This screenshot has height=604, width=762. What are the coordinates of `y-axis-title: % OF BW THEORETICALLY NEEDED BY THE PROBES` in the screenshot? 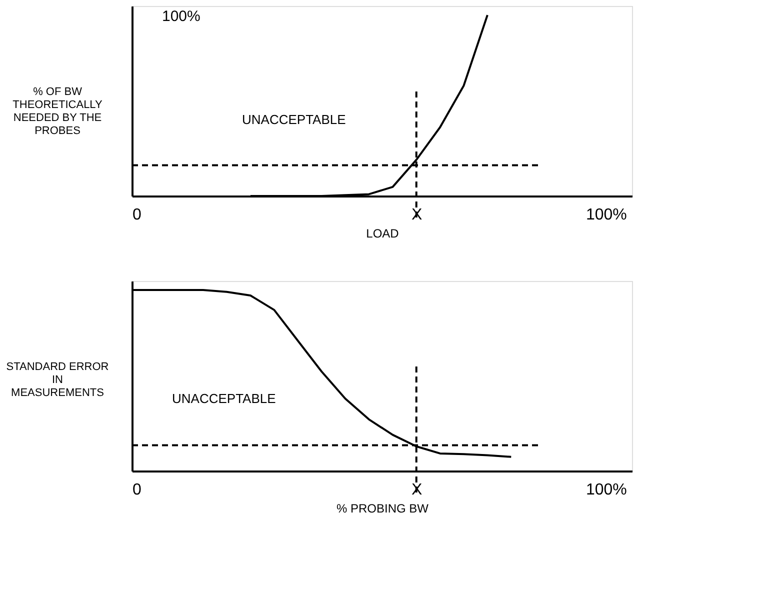 It's located at (57, 111).